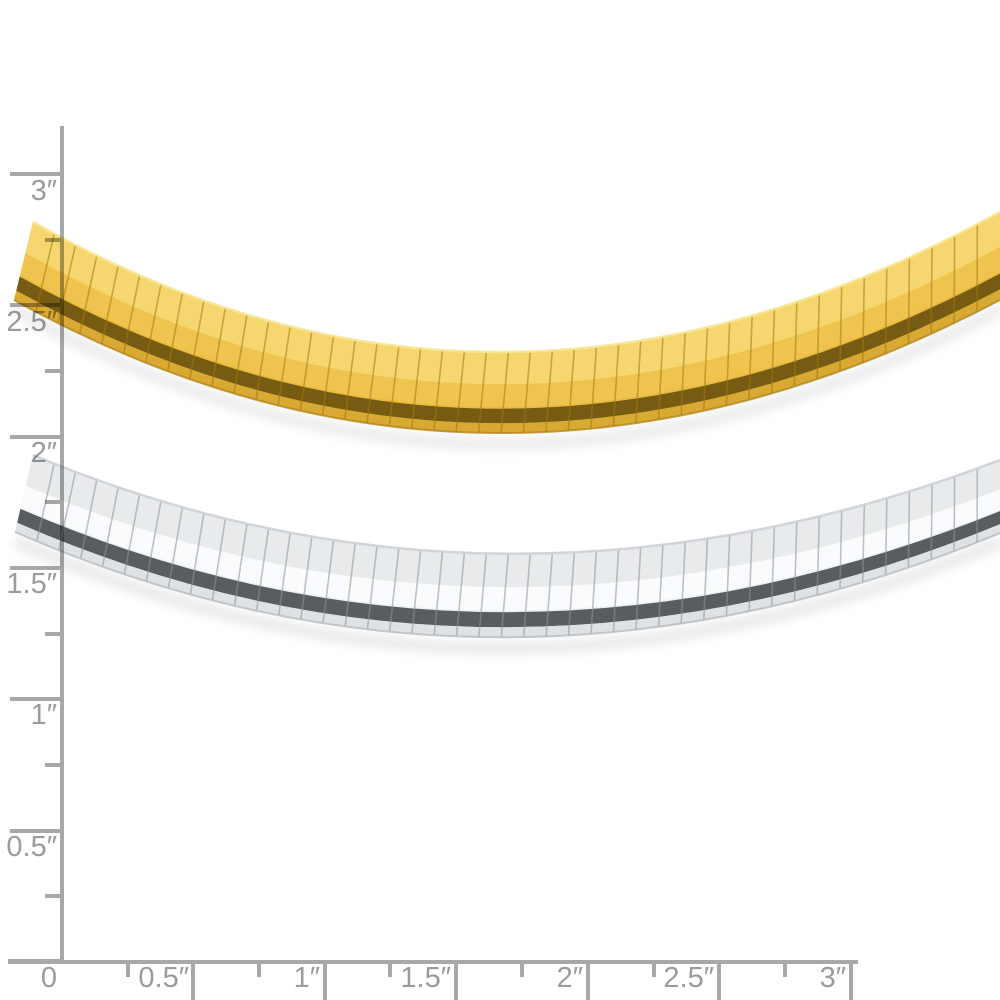  Describe the element at coordinates (832, 978) in the screenshot. I see `ruler-label-h-3in: 3″` at that location.